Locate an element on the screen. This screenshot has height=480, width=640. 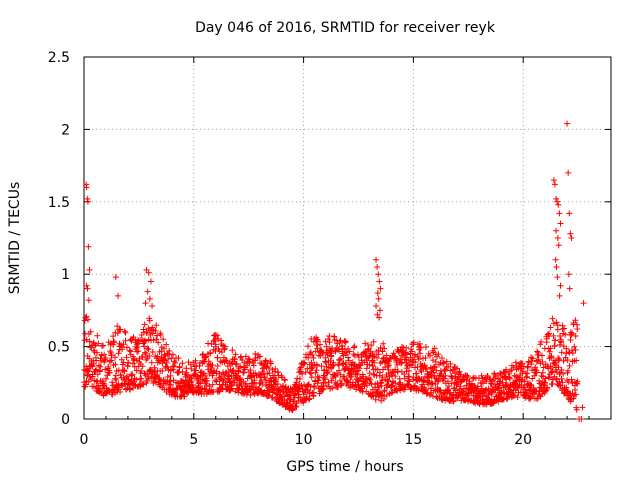
y-tick-label: 0.5 is located at coordinates (59, 348).